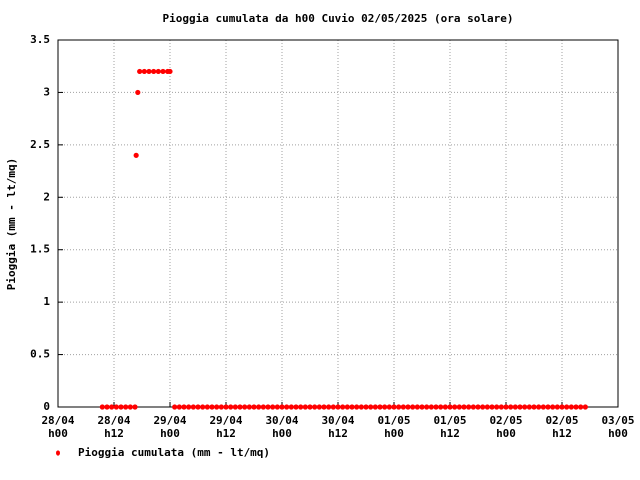 This screenshot has width=640, height=480. Describe the element at coordinates (338, 427) in the screenshot. I see `x-tick-label: 30/04 h12` at that location.